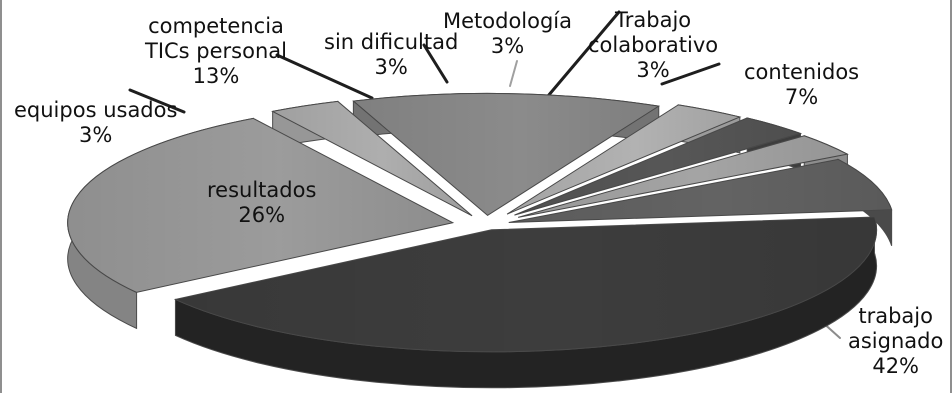  I want to click on label-trabajo-asignado-line1: trabajo, so click(895, 316).